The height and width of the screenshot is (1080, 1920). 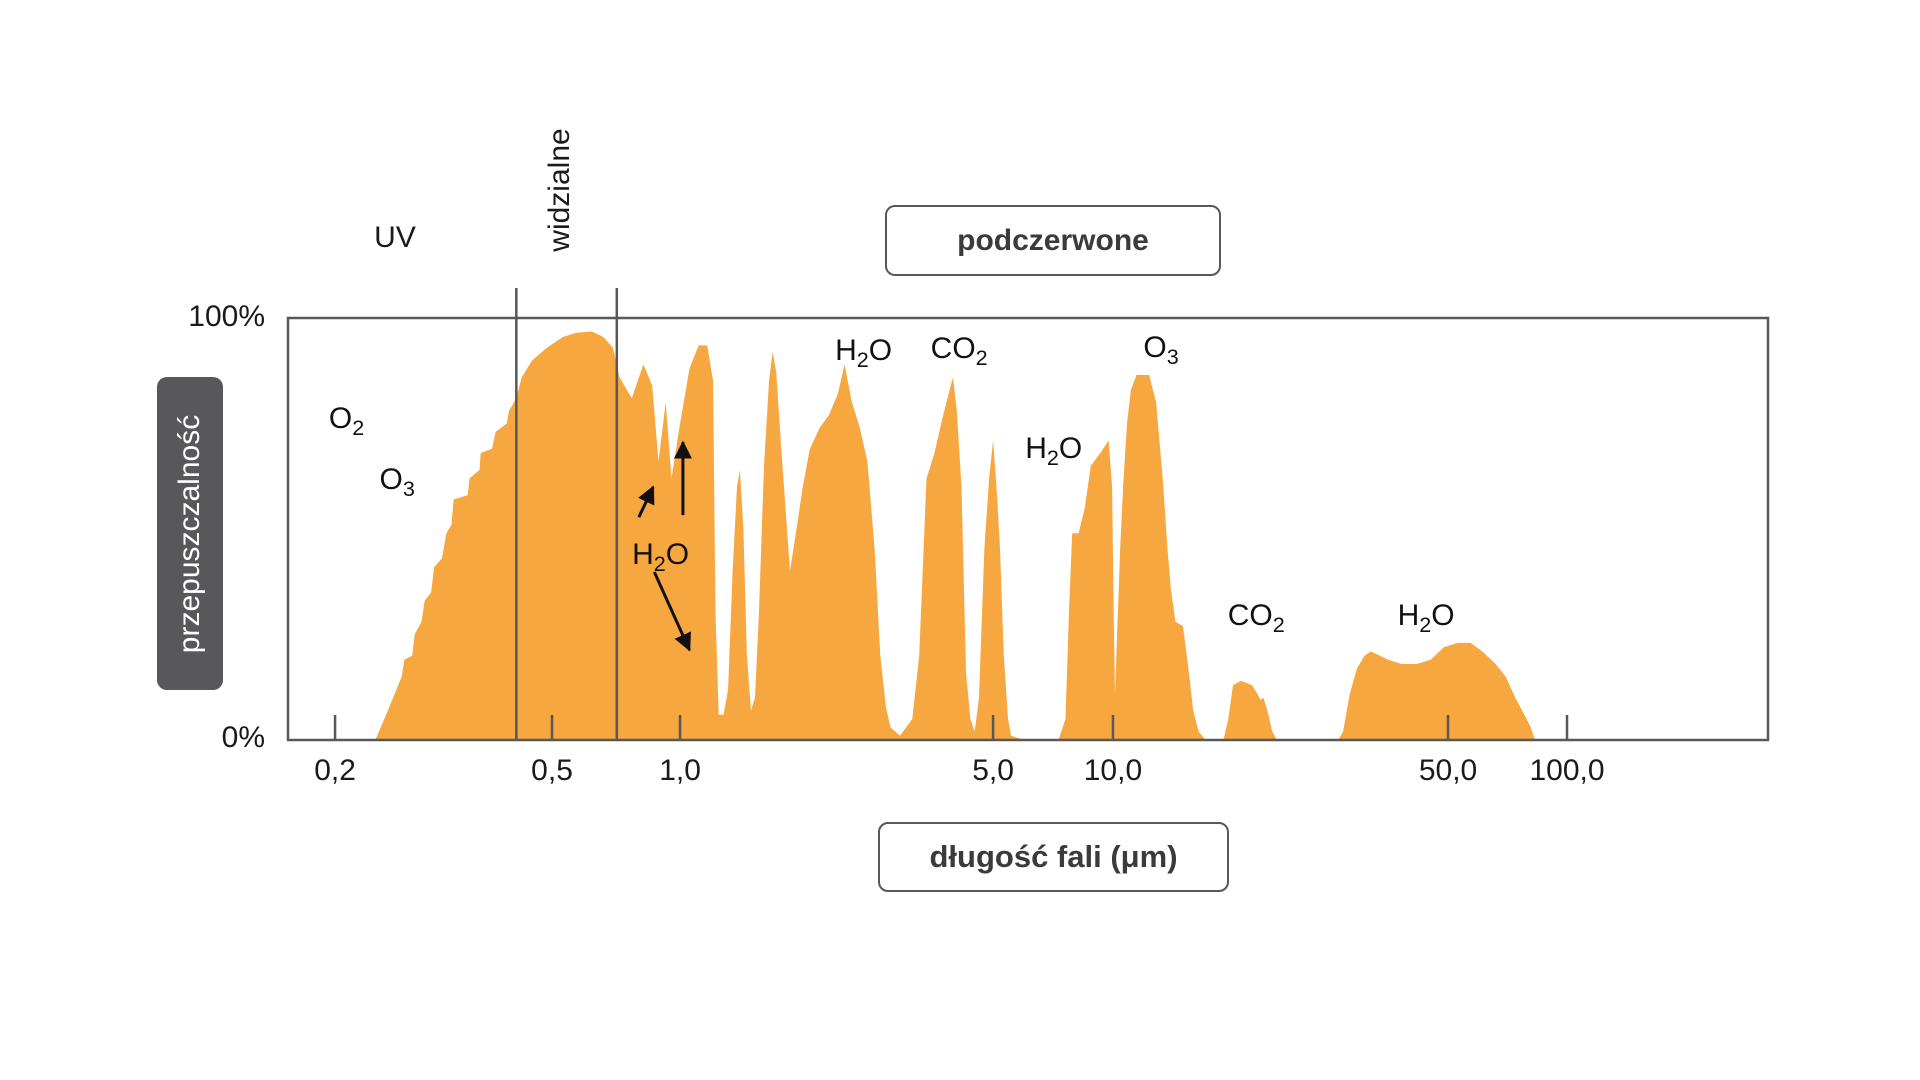 I want to click on uv-region-label: UV, so click(x=395, y=237).